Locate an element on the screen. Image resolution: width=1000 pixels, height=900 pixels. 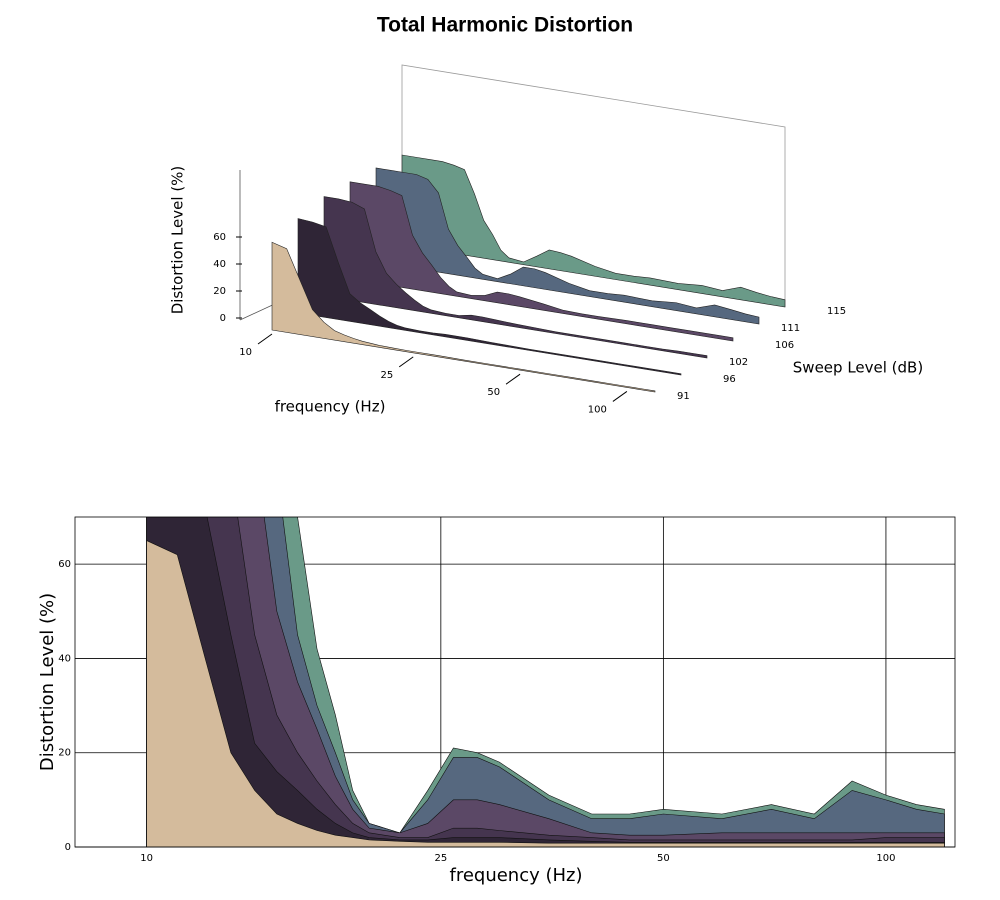
y-axis-label: Distortion Level (%) is located at coordinates (47, 682).